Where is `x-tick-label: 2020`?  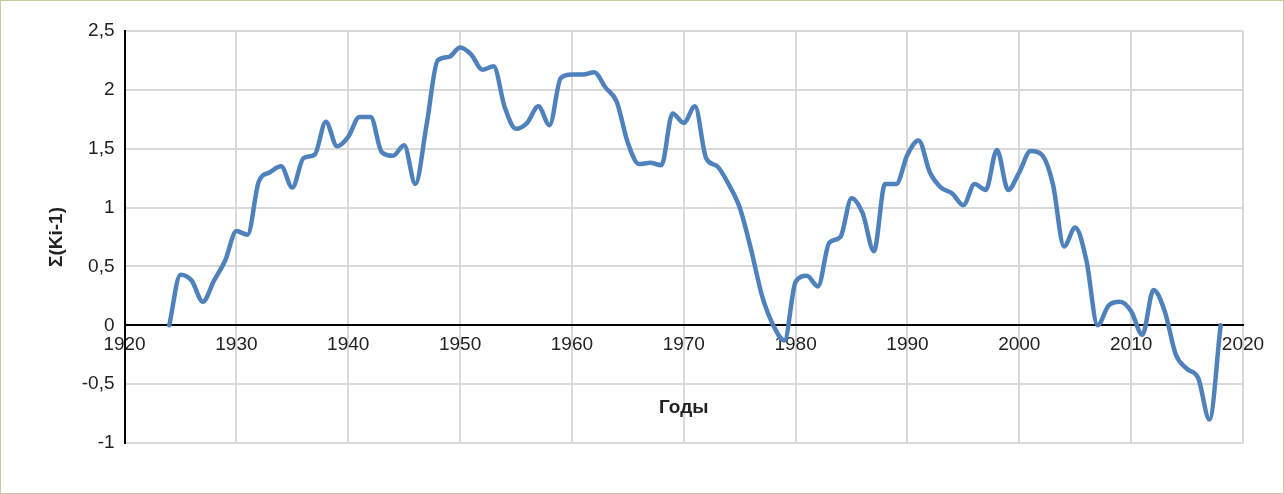 x-tick-label: 2020 is located at coordinates (1243, 343).